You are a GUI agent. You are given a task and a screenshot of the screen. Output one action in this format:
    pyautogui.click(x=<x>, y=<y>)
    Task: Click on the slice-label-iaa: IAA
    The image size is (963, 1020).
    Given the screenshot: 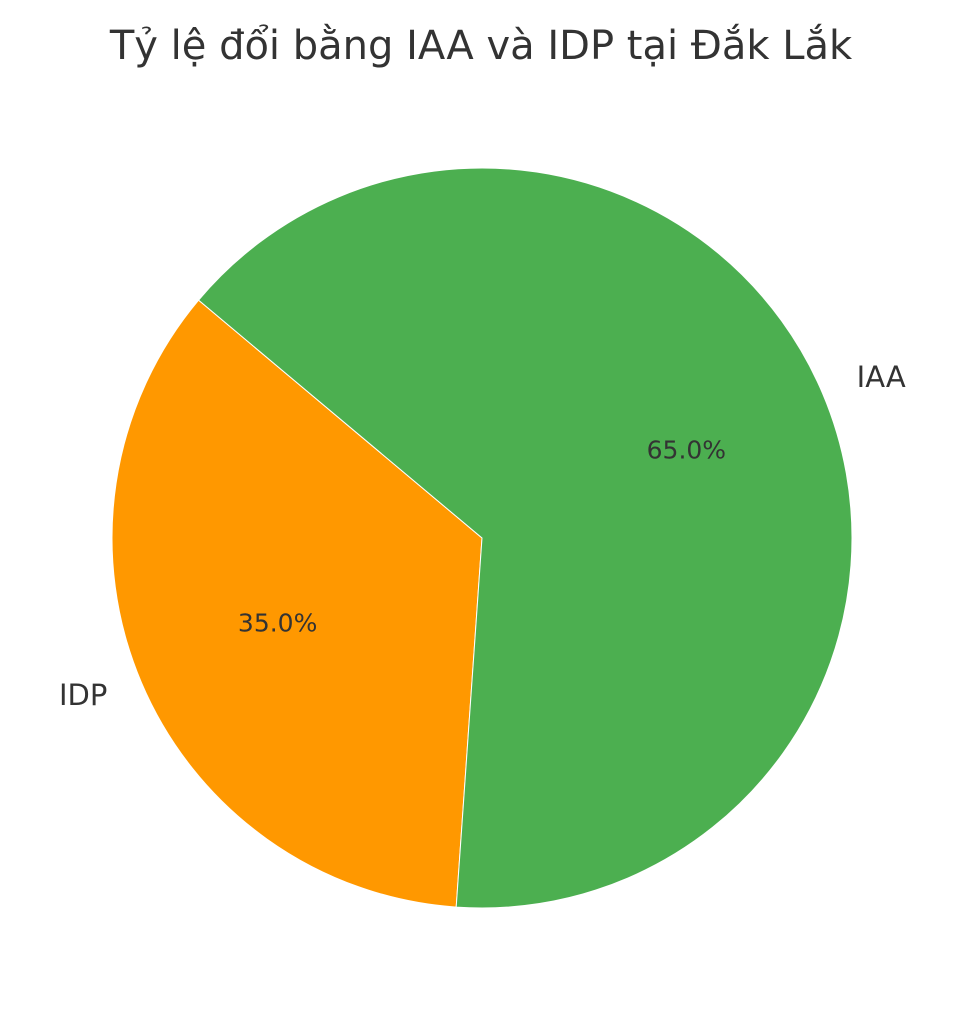 What is the action you would take?
    pyautogui.click(x=881, y=377)
    